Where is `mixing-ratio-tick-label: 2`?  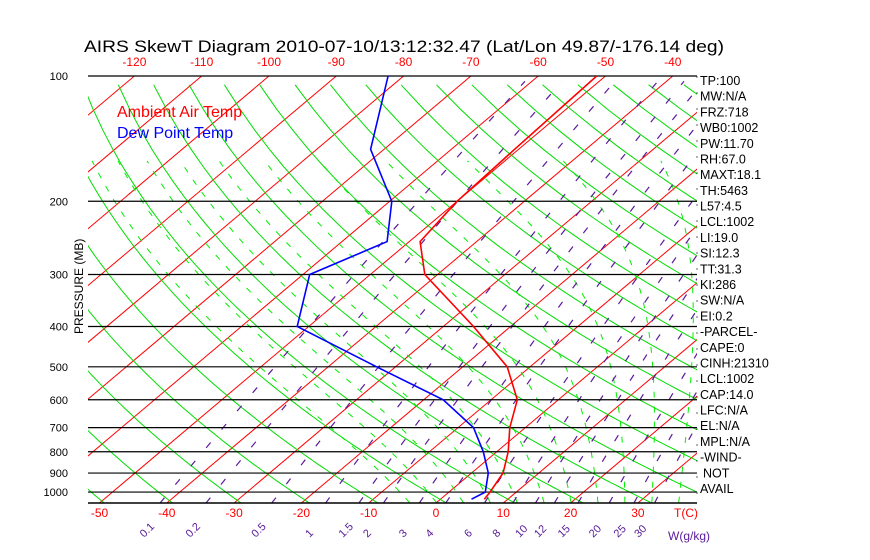 mixing-ratio-tick-label: 2 is located at coordinates (367, 533).